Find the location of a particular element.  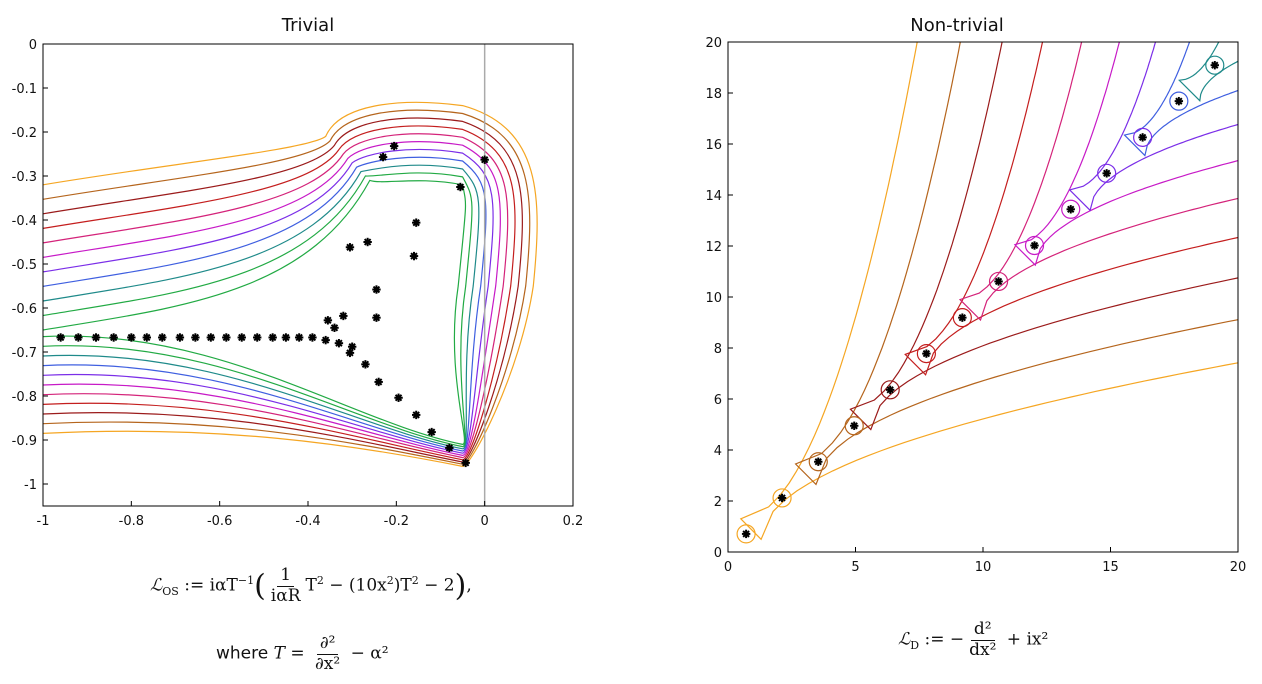

y-axis-ticks-non-trivial: 0 2 4 6 8 10 12 14 16 18 20 is located at coordinates (719, 298).